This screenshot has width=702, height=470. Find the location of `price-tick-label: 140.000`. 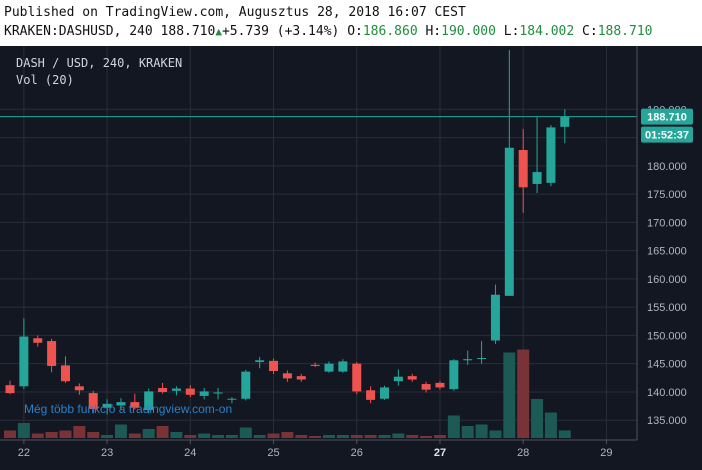

price-tick-label: 140.000 is located at coordinates (667, 393).